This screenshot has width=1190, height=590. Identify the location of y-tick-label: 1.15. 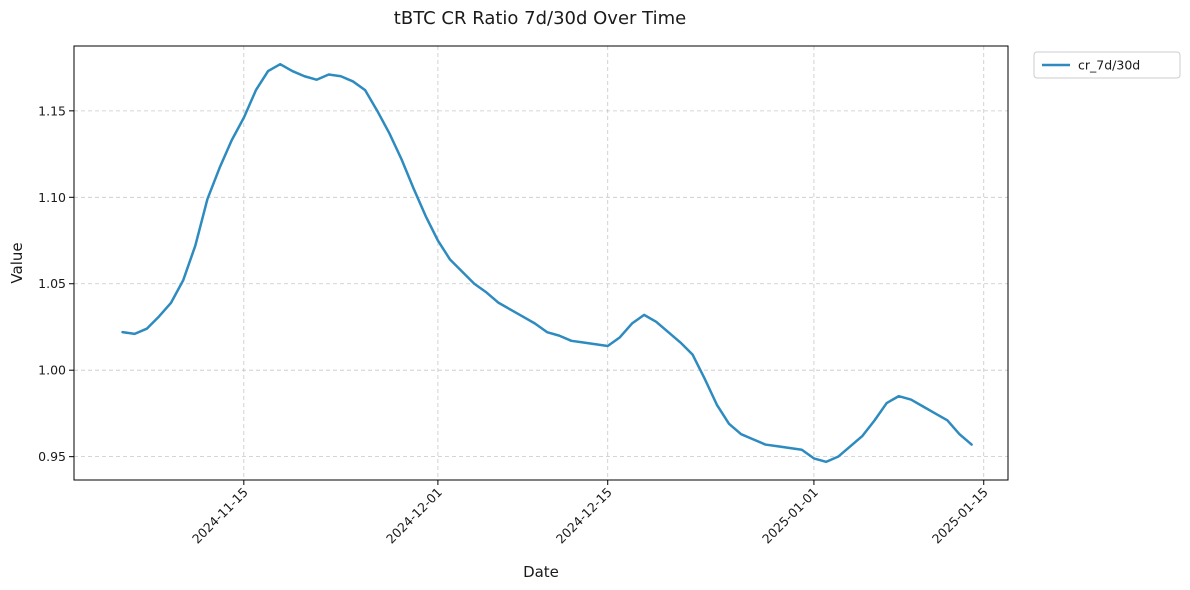
(52, 110).